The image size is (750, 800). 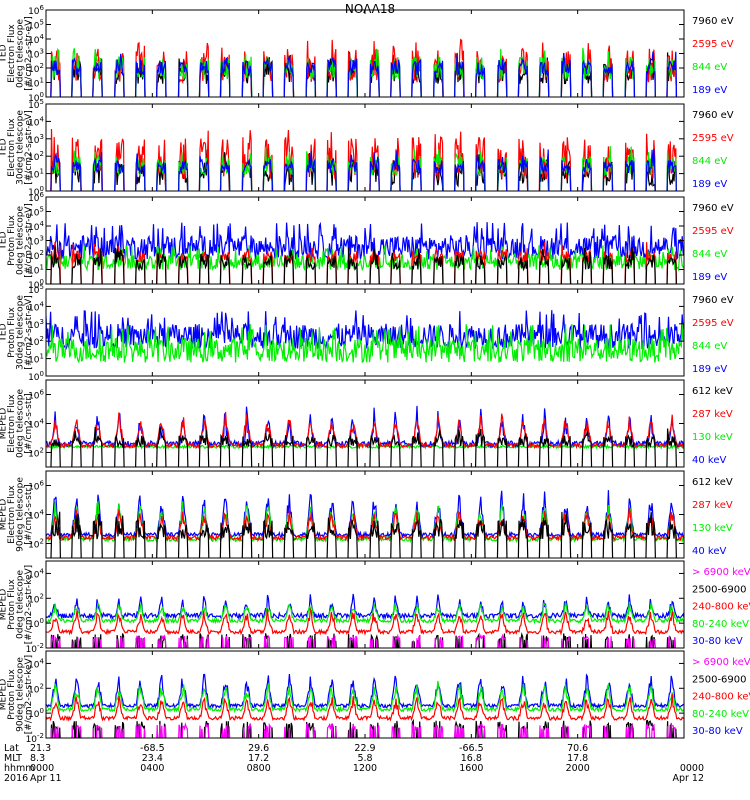 What do you see at coordinates (577, 748) in the screenshot?
I see `footer-cell: 70.6` at bounding box center [577, 748].